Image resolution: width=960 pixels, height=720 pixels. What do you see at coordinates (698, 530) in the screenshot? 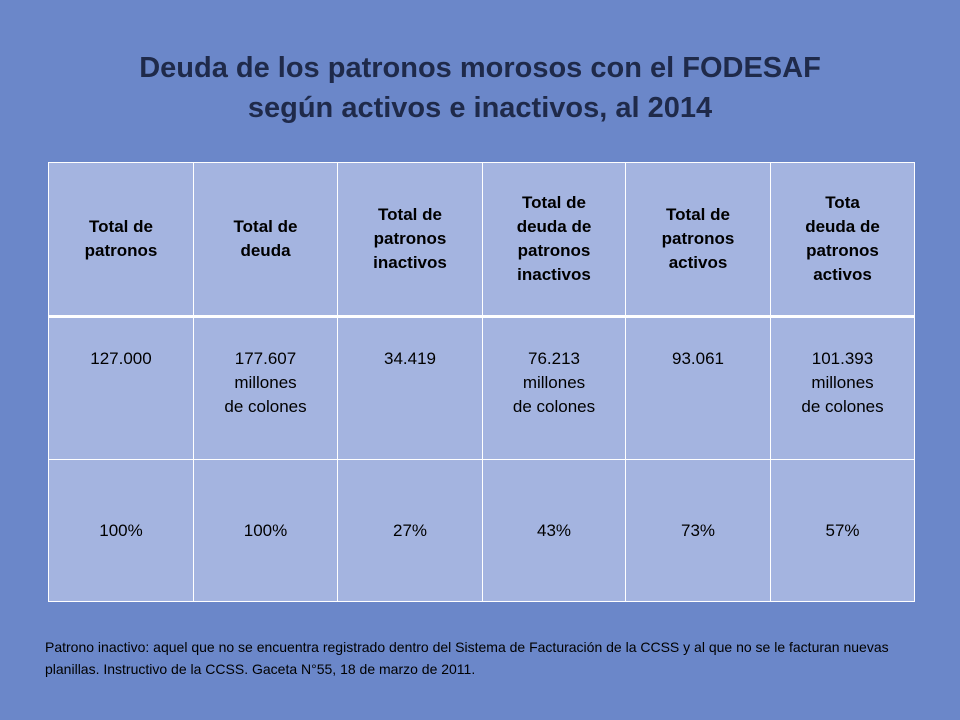
I see `pct-cell-total-patronos-activos: 73%` at bounding box center [698, 530].